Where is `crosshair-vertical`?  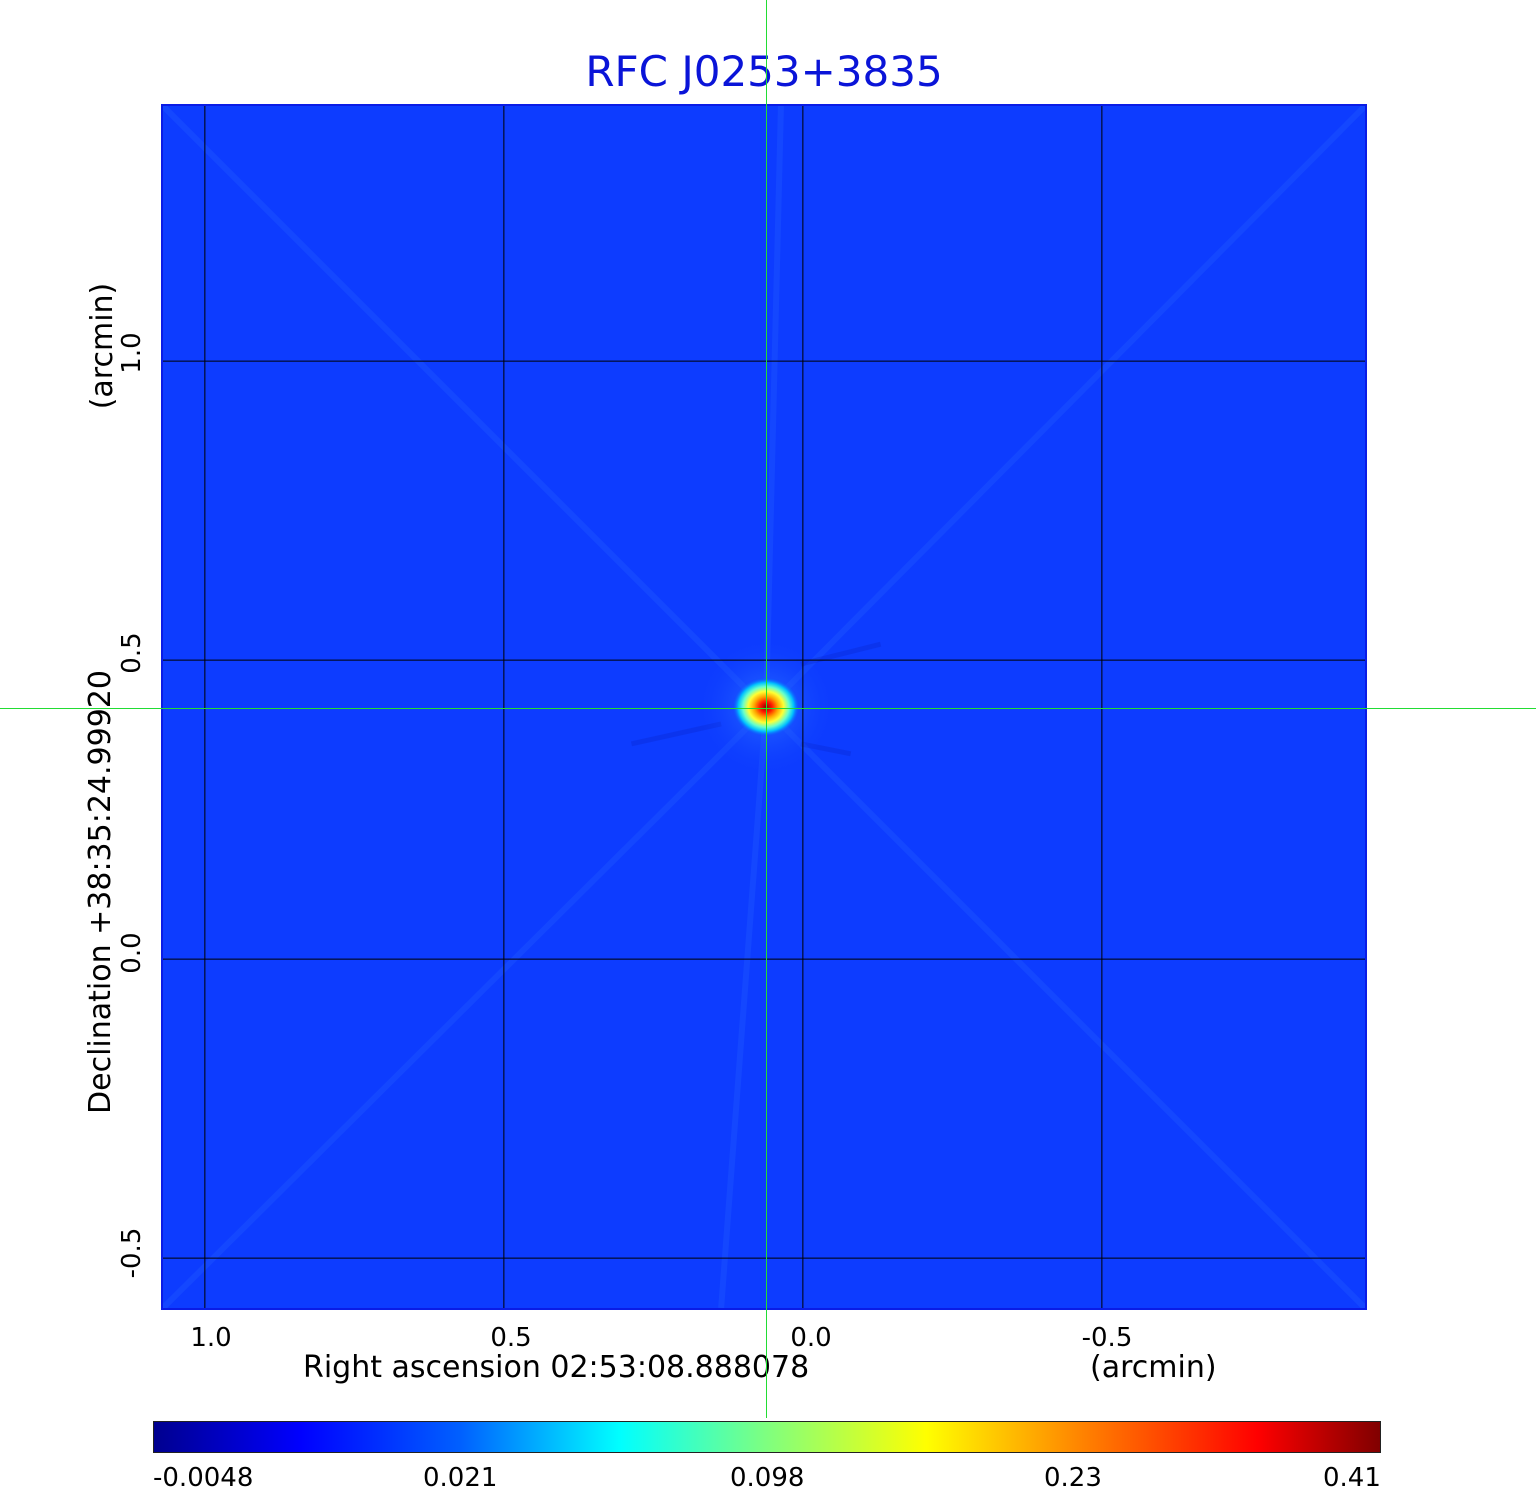 crosshair-vertical is located at coordinates (766, 709).